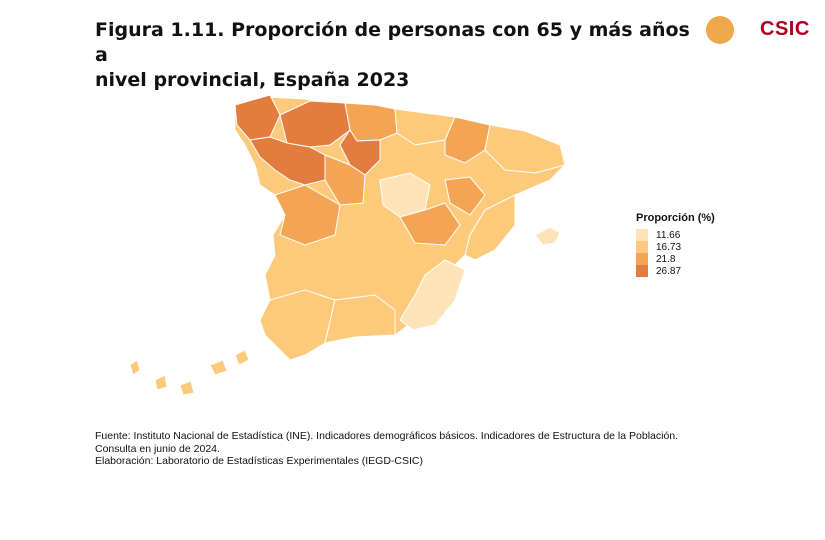 The height and width of the screenshot is (540, 825). Describe the element at coordinates (315, 124) in the screenshot. I see `province-ourense` at that location.